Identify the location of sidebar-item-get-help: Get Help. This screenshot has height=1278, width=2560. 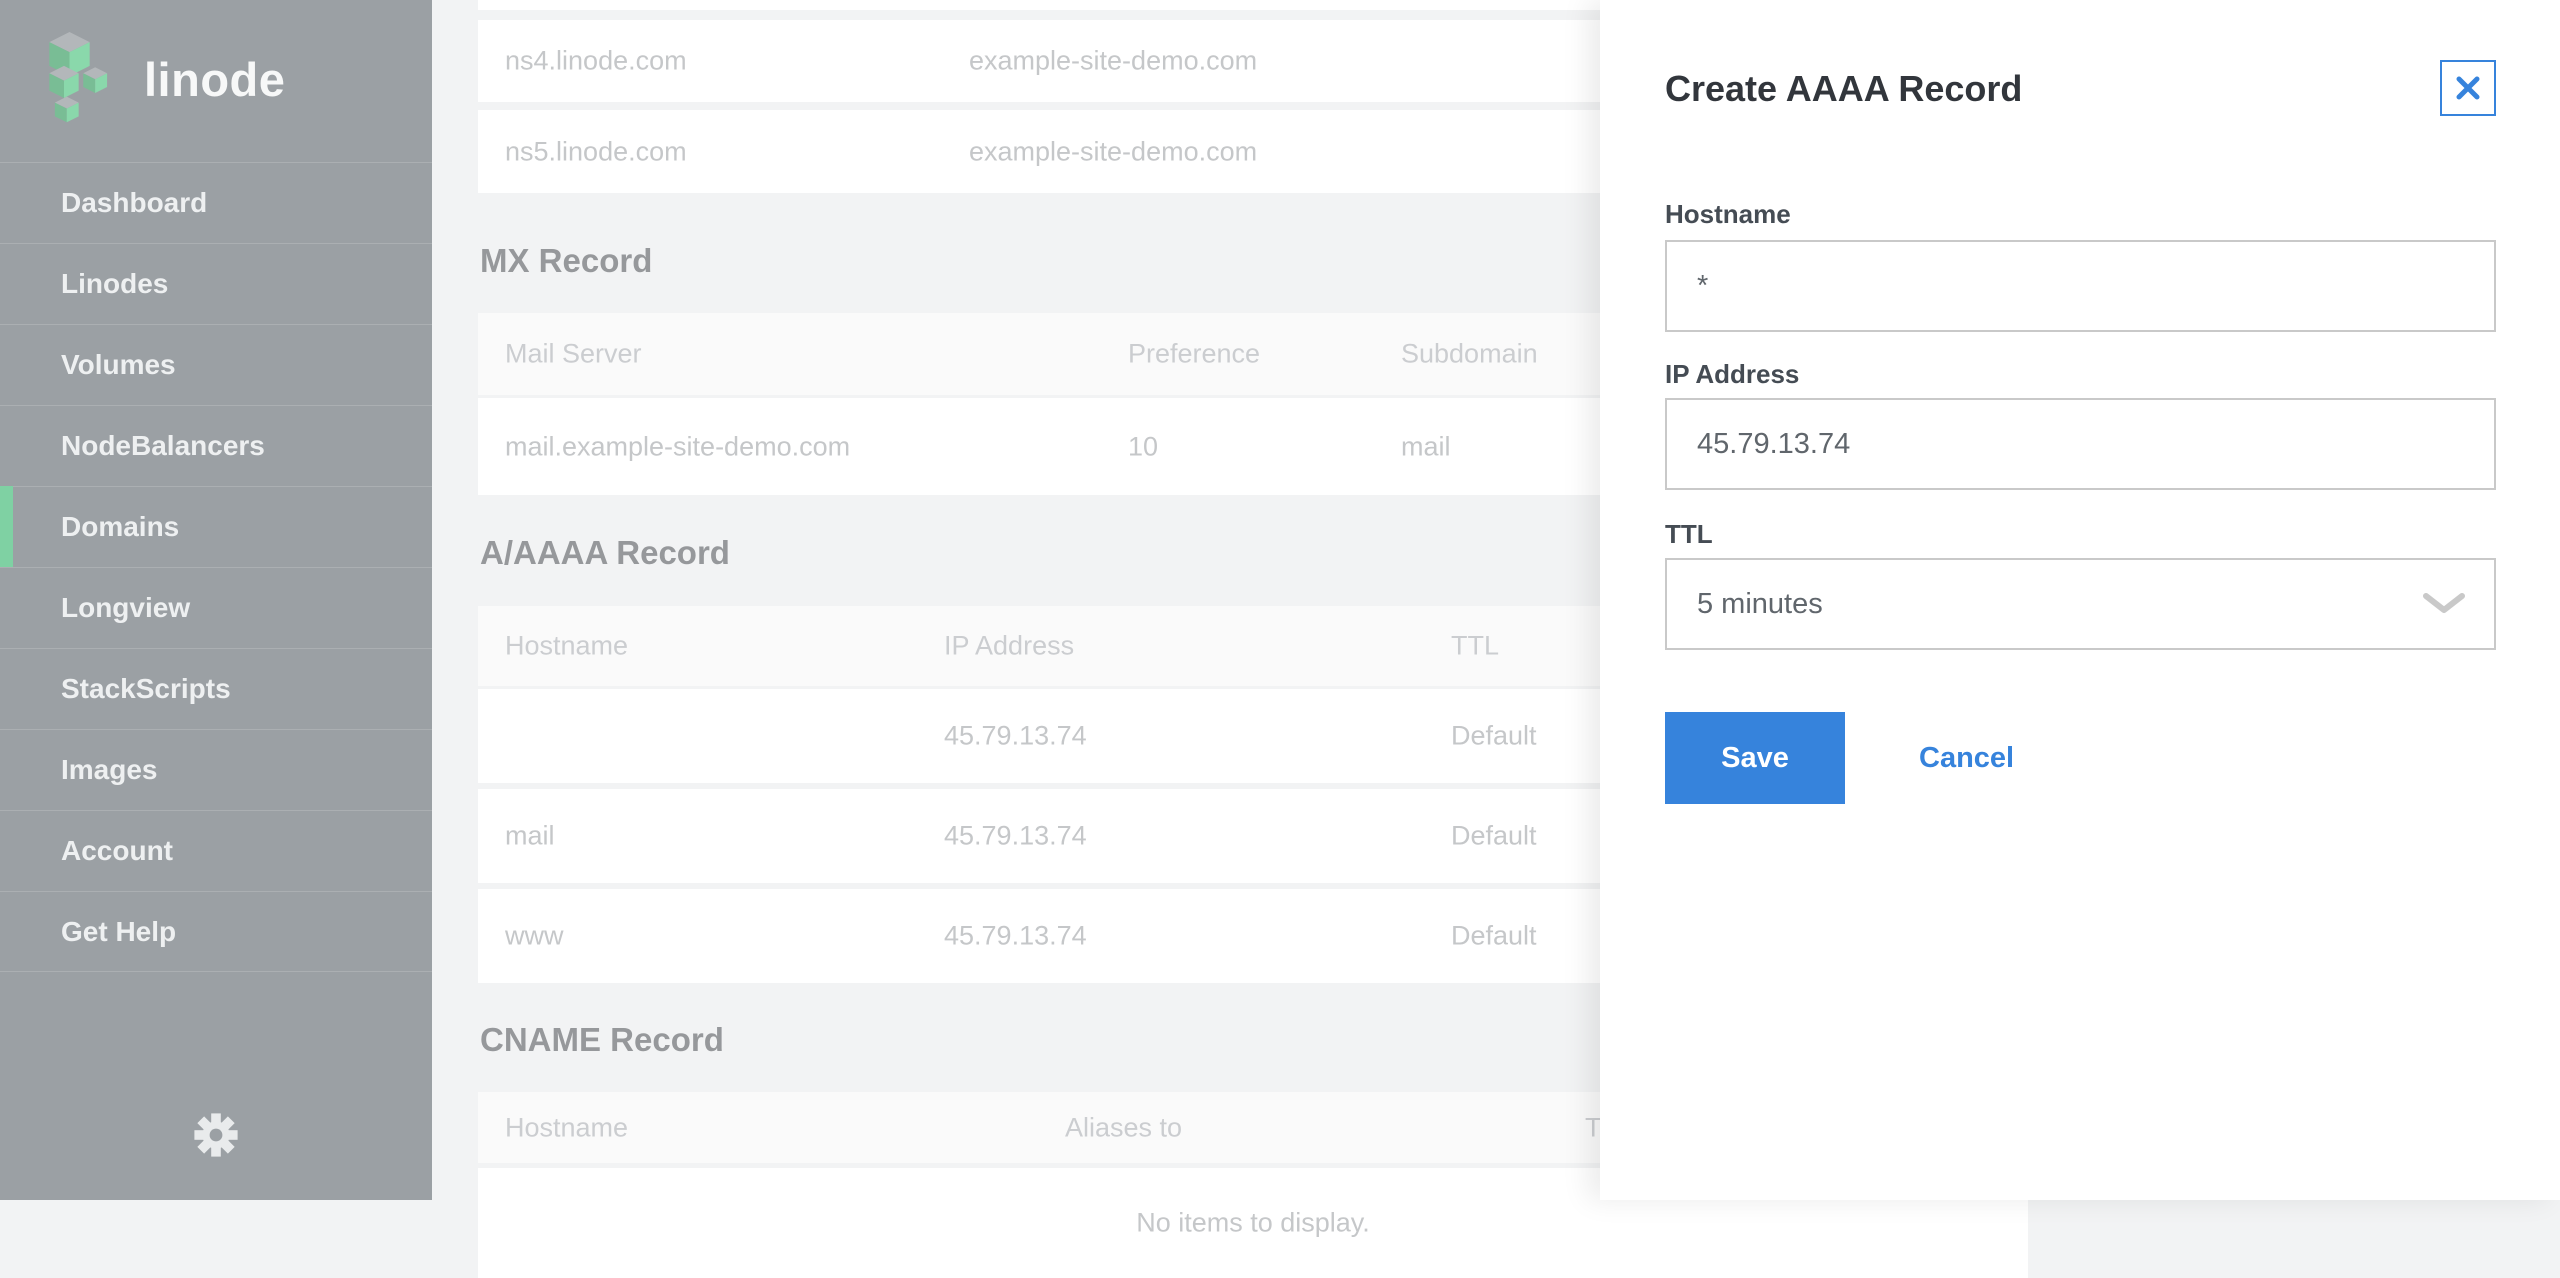
(216, 931).